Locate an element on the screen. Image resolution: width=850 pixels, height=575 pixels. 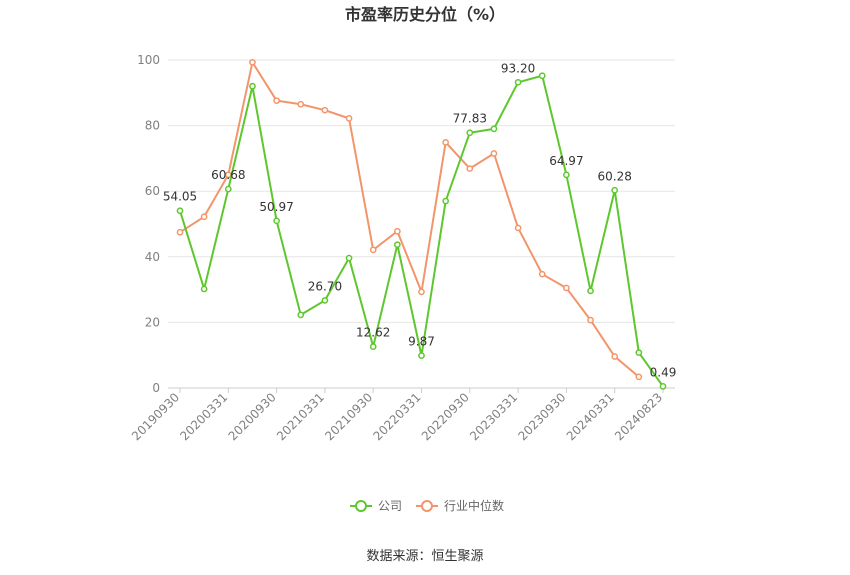
x-tick-label: 20230331 is located at coordinates (493, 416).